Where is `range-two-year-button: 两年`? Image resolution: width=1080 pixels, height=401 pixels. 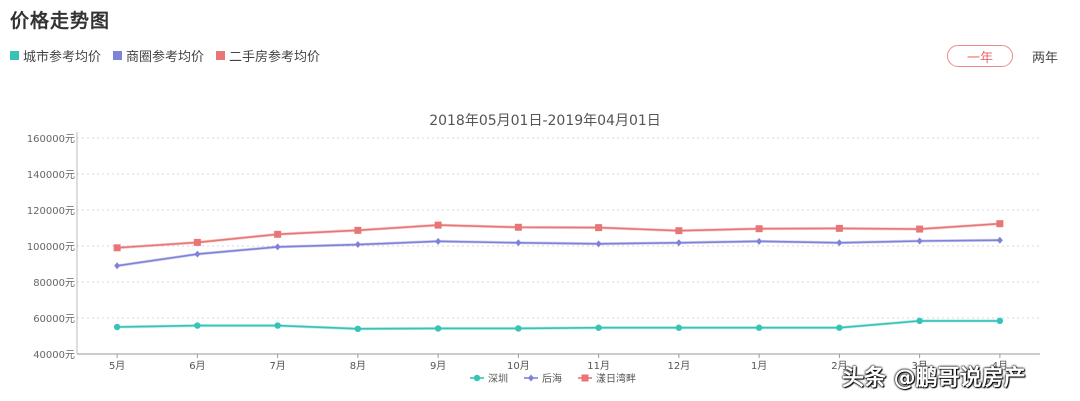
range-two-year-button: 两年 is located at coordinates (1045, 58).